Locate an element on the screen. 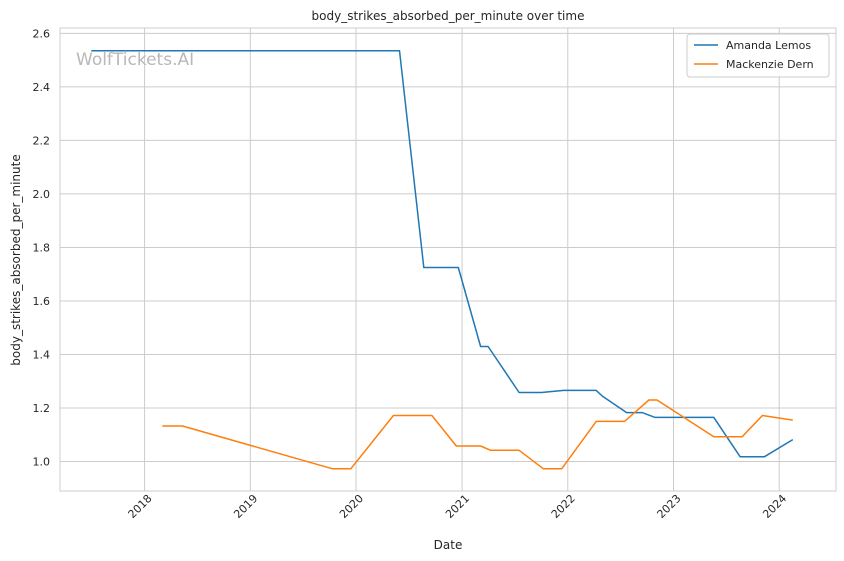 The image size is (844, 561). legend-label-mackenzie-dern: Mackenzie Dern is located at coordinates (770, 64).